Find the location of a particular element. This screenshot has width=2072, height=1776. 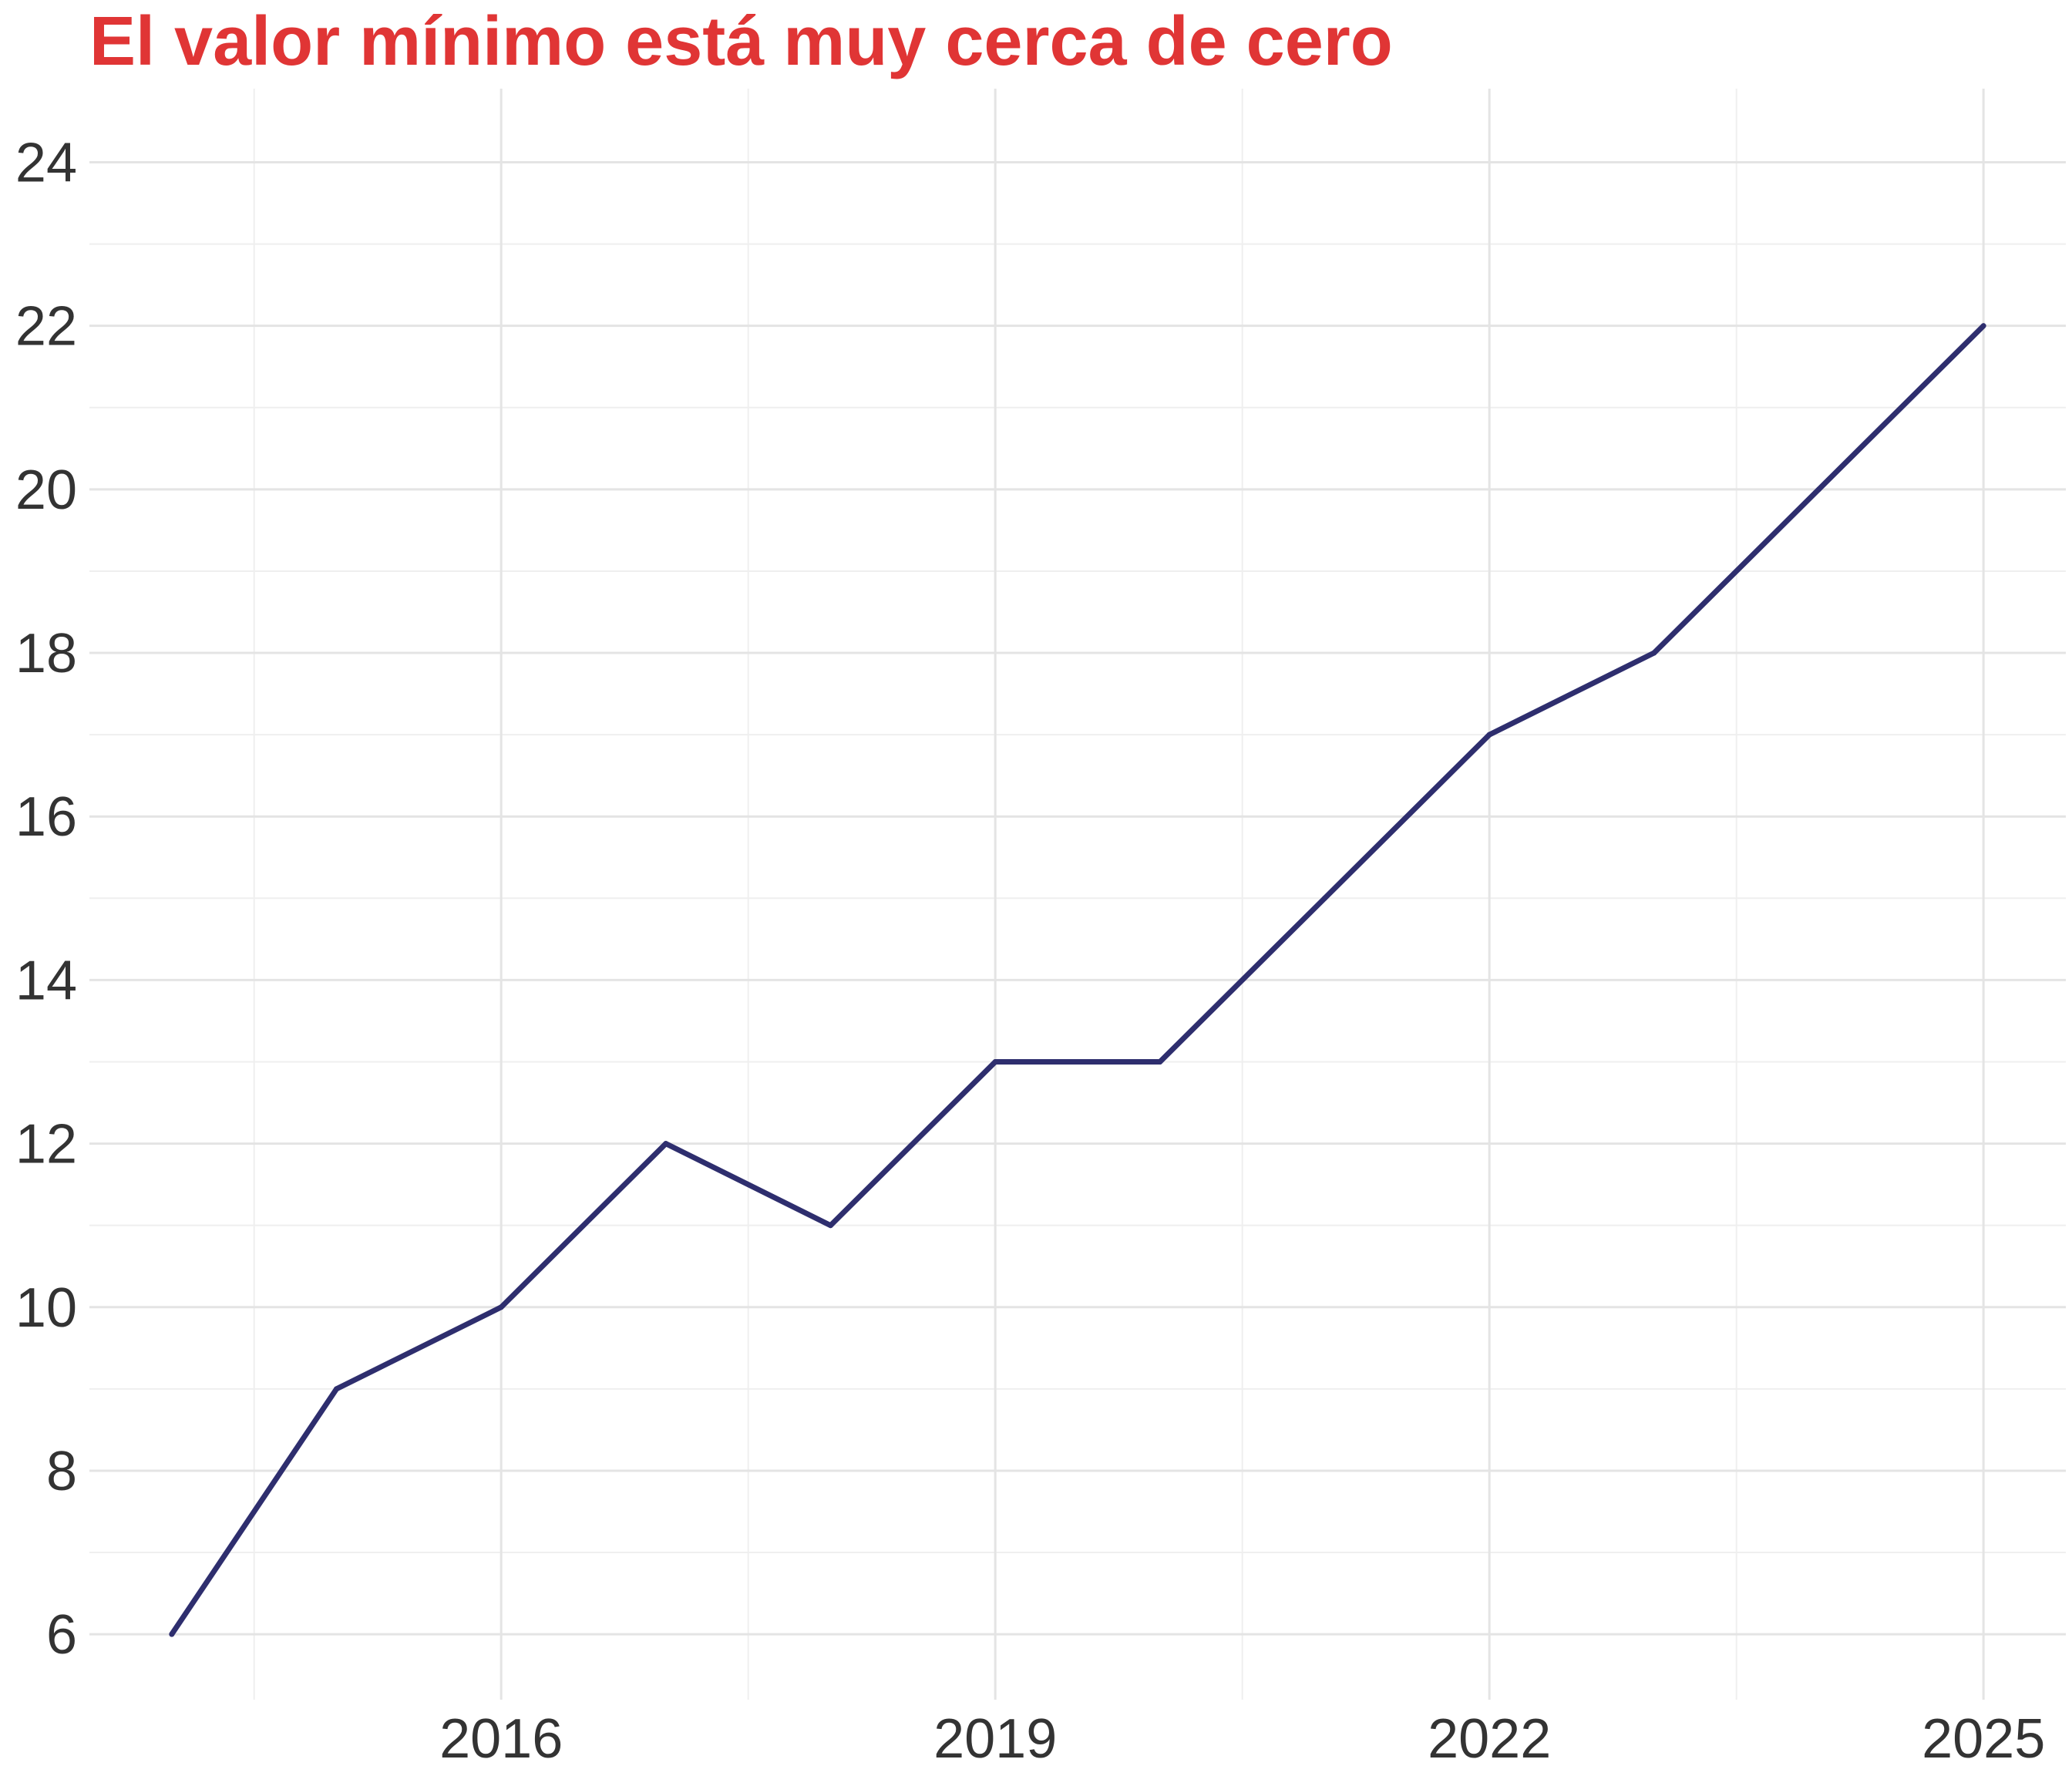

x-tick-label: 2025 is located at coordinates (1983, 1739).